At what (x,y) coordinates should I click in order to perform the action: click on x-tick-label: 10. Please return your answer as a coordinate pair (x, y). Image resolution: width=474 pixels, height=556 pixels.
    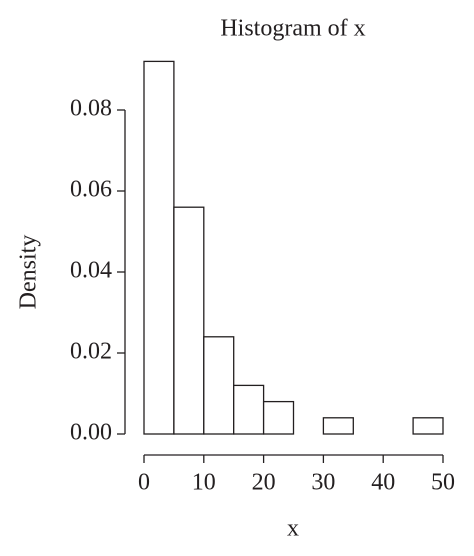
    Looking at the image, I should click on (204, 483).